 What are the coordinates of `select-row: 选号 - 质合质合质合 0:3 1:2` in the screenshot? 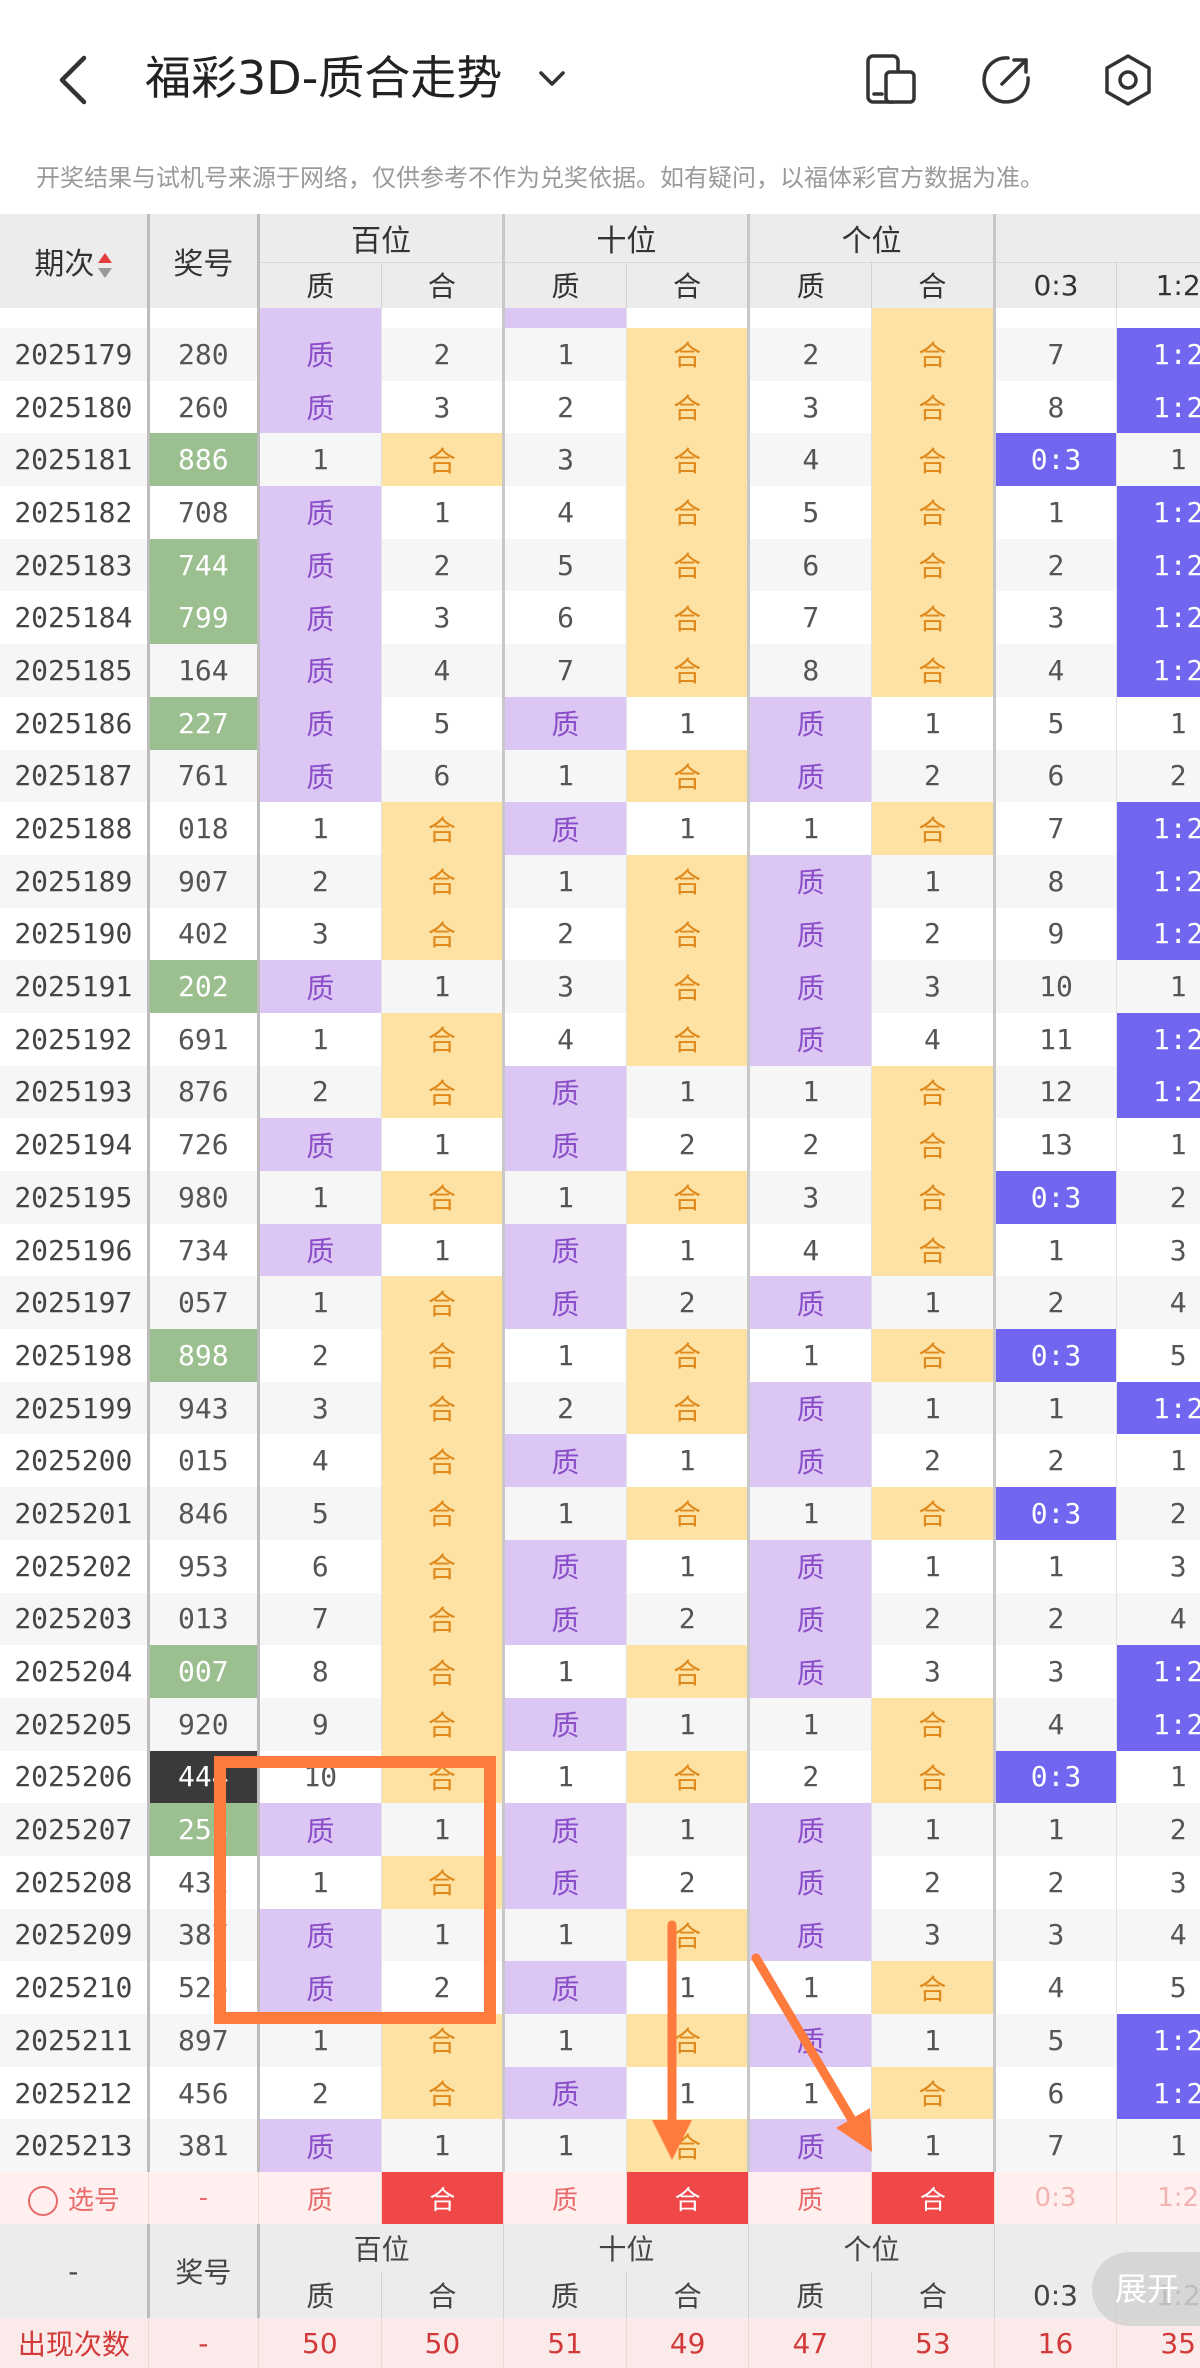 It's located at (600, 2198).